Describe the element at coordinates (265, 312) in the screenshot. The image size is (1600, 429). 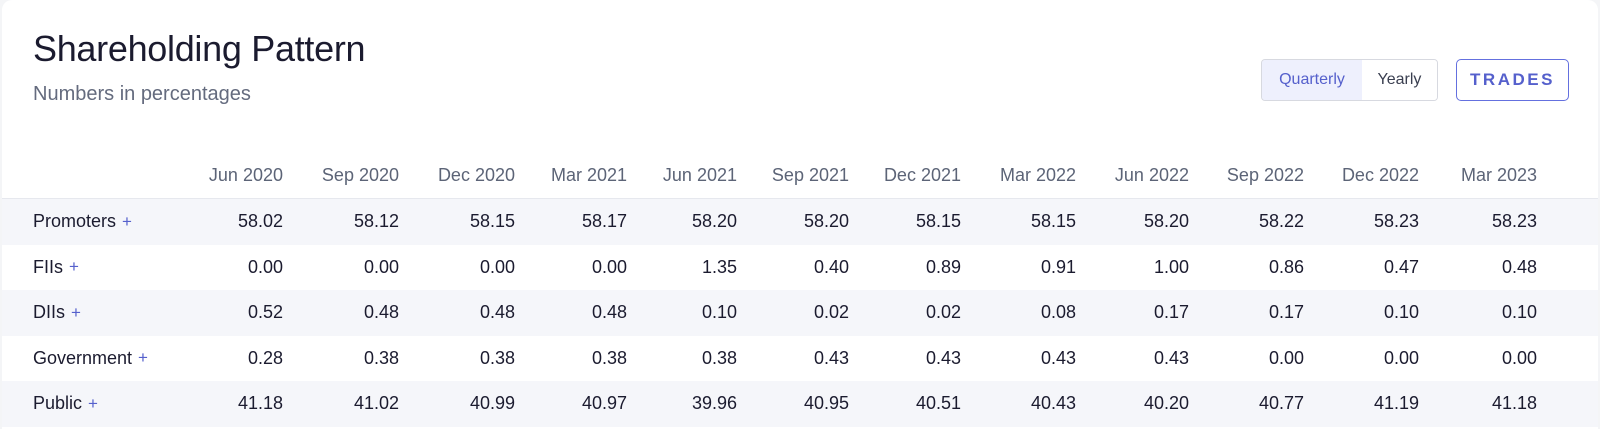
I see `table-cell: 0.52` at that location.